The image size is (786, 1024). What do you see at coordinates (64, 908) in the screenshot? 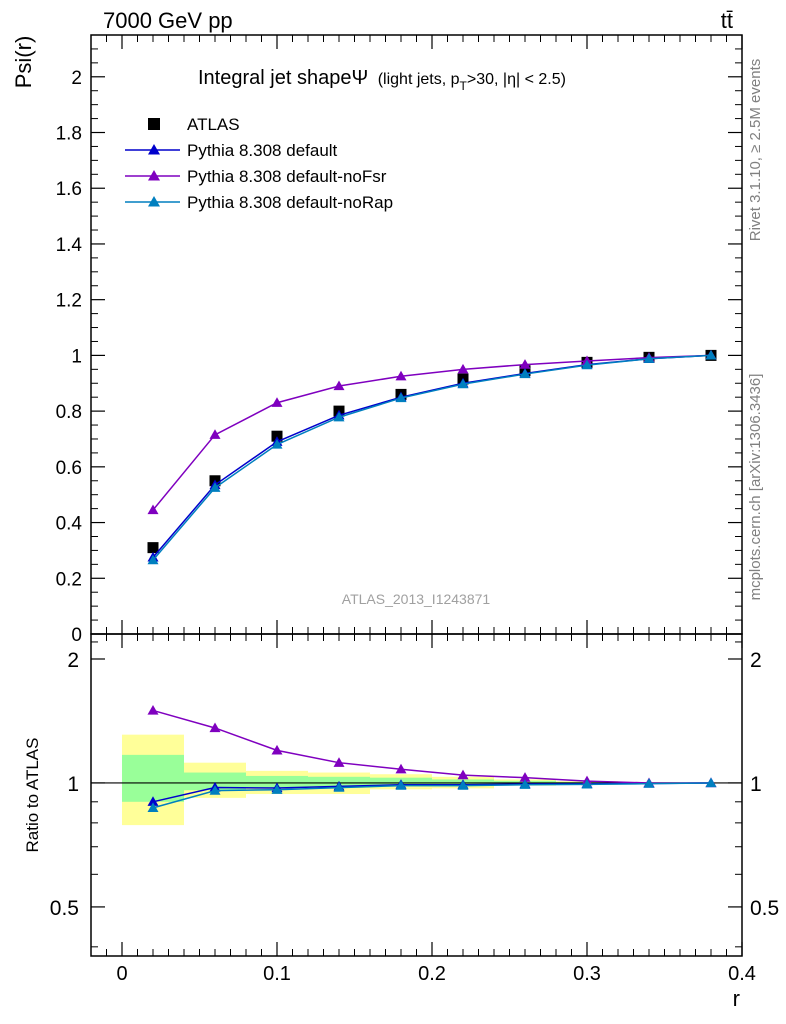
I see `ratio-y-tick-label: 0.5` at bounding box center [64, 908].